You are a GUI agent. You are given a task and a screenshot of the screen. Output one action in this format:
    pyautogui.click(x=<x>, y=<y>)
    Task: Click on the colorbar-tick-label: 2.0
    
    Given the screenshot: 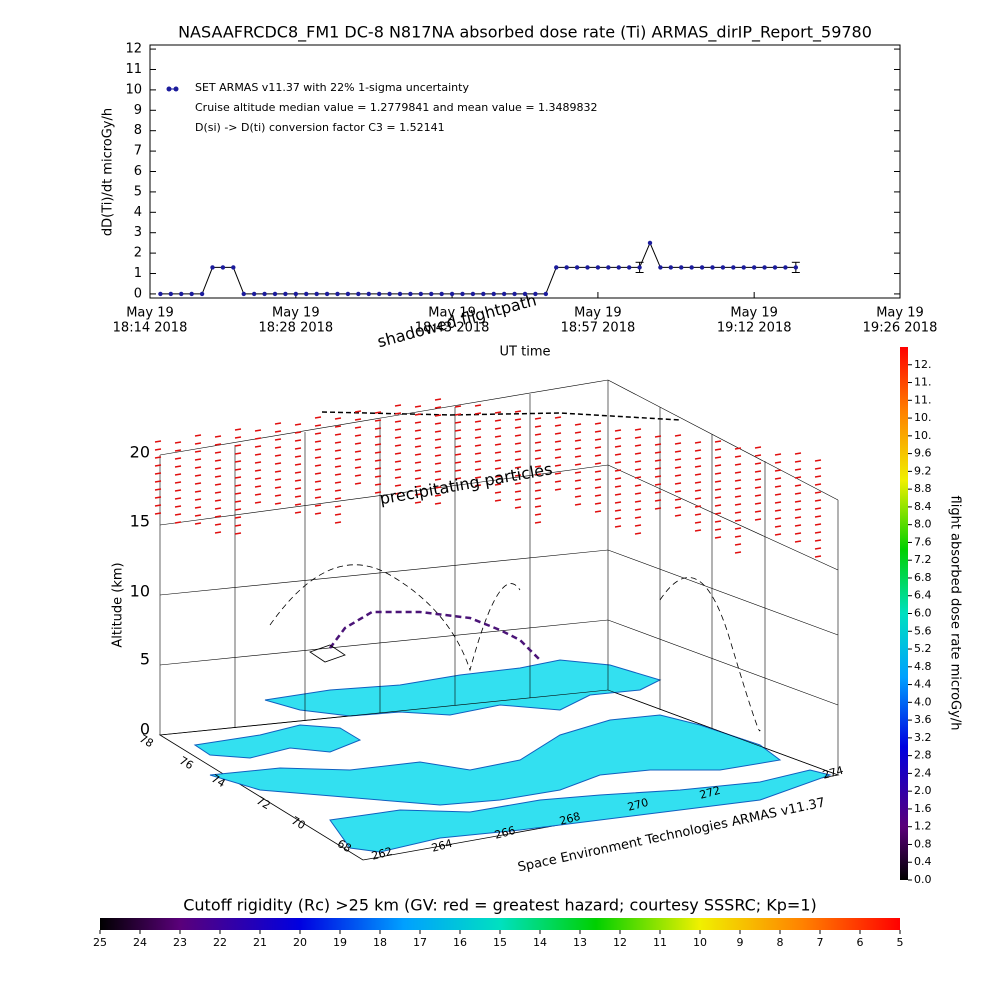 What is the action you would take?
    pyautogui.click(x=923, y=790)
    